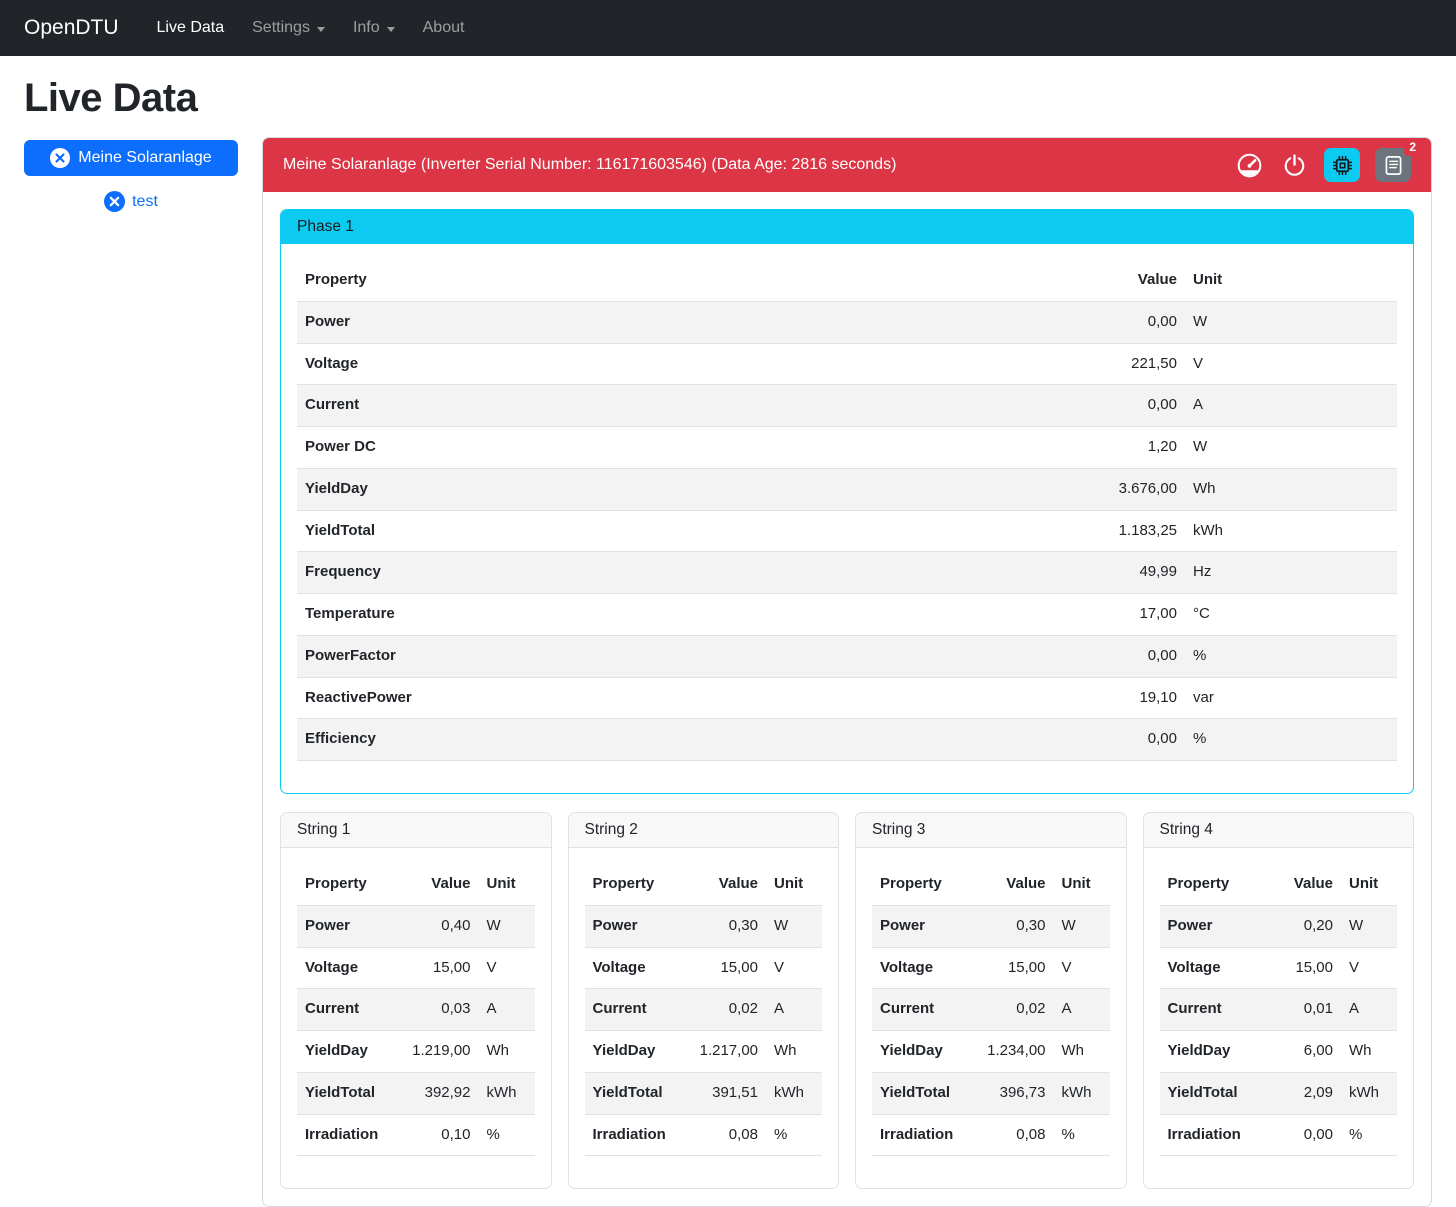 This screenshot has width=1456, height=1207. What do you see at coordinates (332, 405) in the screenshot?
I see `property-cell: Current` at bounding box center [332, 405].